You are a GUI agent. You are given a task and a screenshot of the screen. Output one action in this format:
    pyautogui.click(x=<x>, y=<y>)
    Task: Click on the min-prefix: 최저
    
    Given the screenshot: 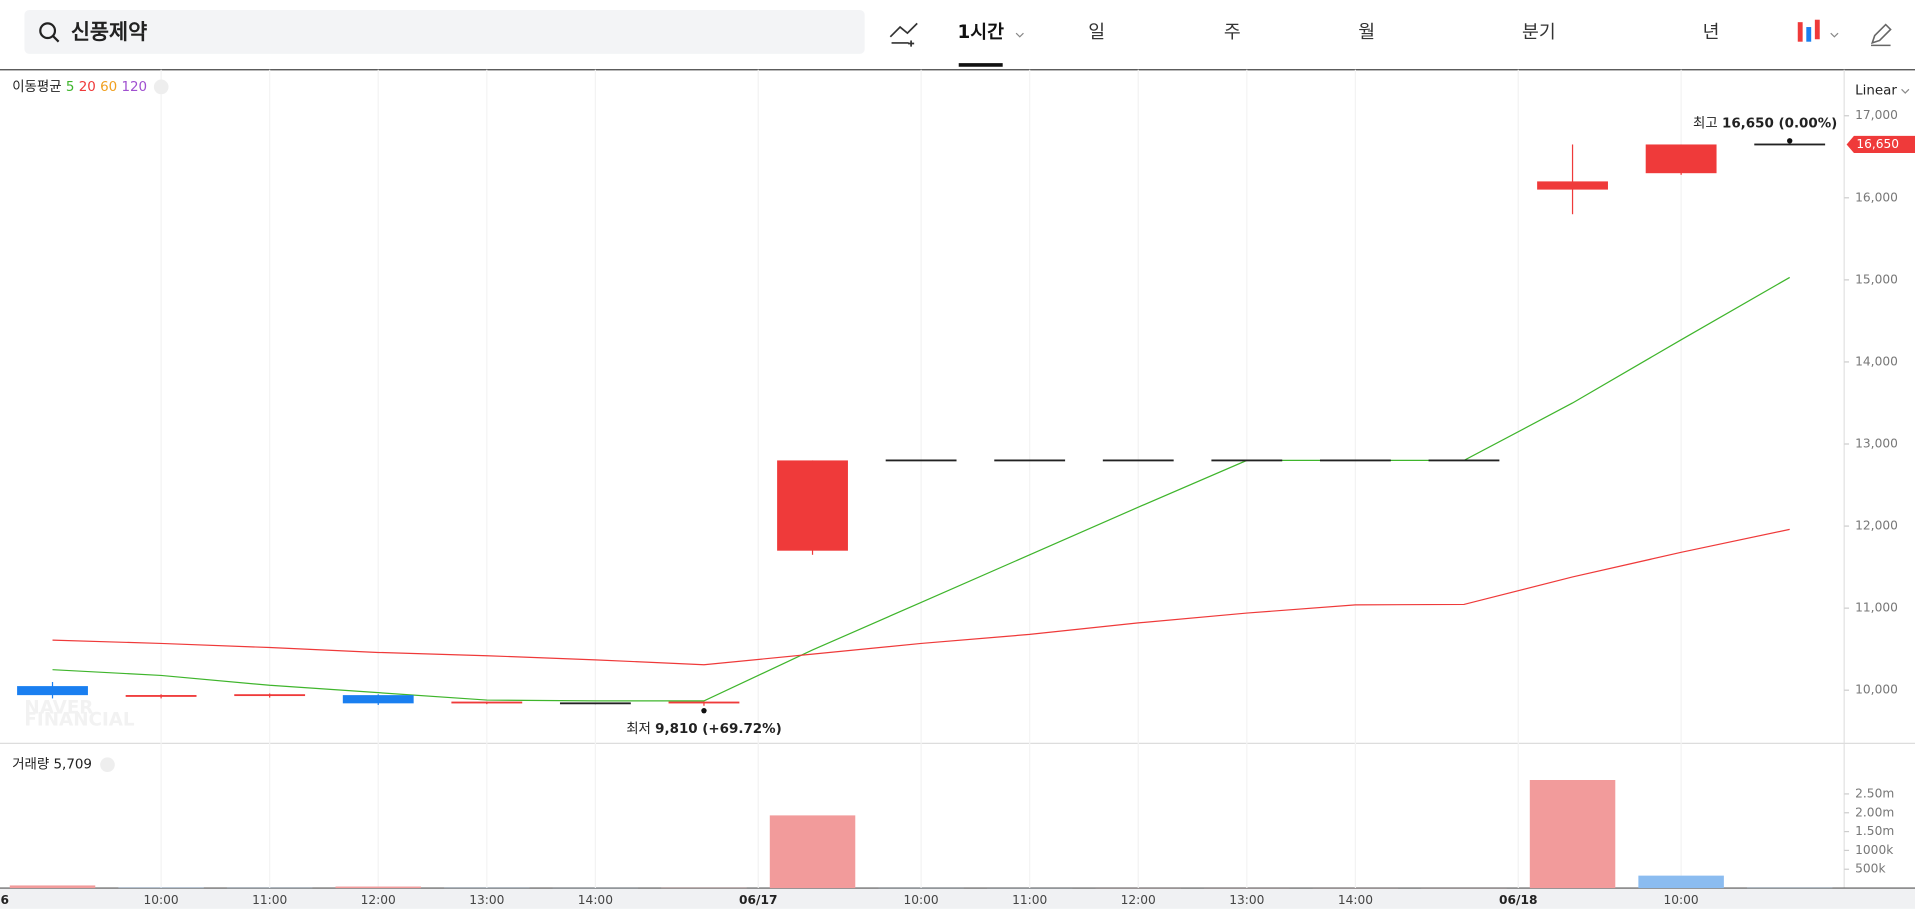 What is the action you would take?
    pyautogui.click(x=638, y=729)
    